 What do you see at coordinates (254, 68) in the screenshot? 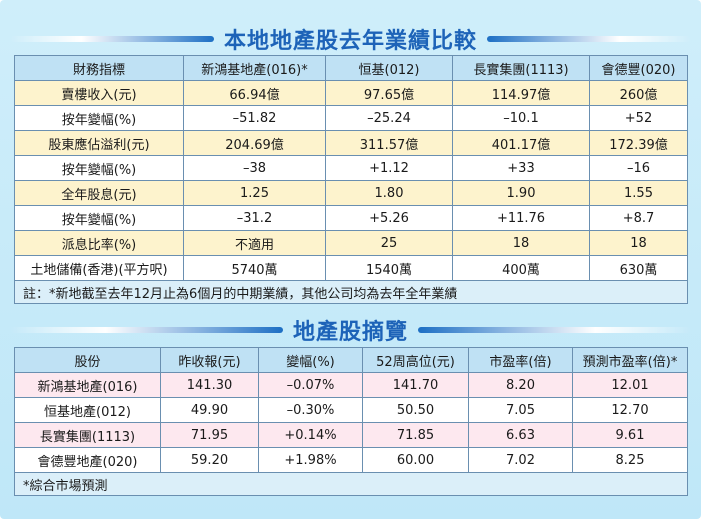
I see `column-header: 新鴻基地產(016)*` at bounding box center [254, 68].